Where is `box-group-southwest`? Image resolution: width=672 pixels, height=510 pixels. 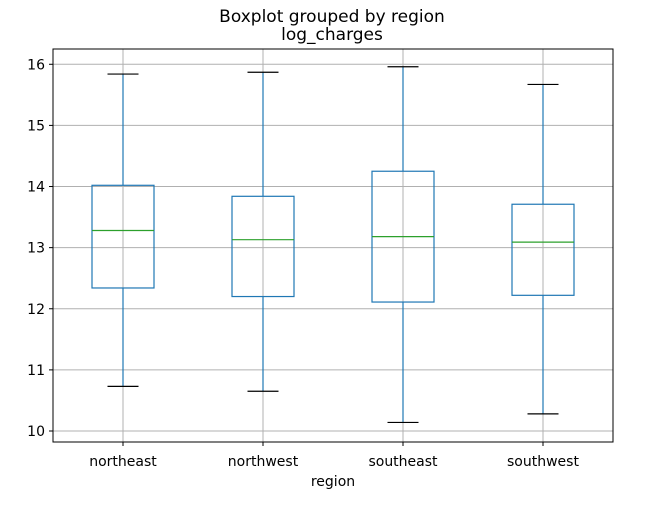 box-group-southwest is located at coordinates (543, 249).